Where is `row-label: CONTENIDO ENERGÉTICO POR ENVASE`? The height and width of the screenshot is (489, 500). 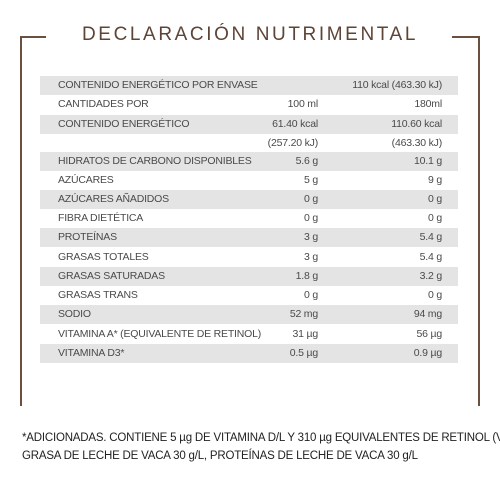
row-label: CONTENIDO ENERGÉTICO POR ENVASE is located at coordinates (158, 85).